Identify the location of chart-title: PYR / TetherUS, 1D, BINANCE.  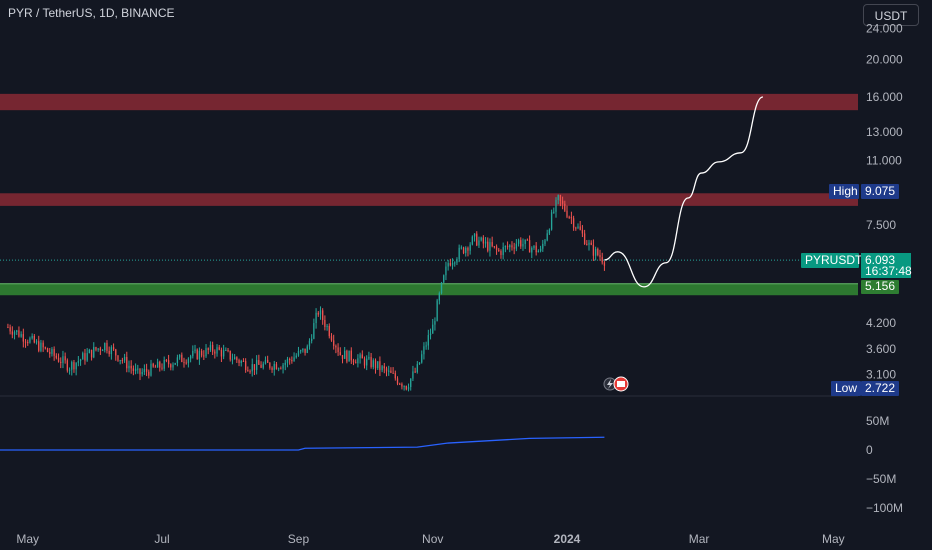
(91, 13).